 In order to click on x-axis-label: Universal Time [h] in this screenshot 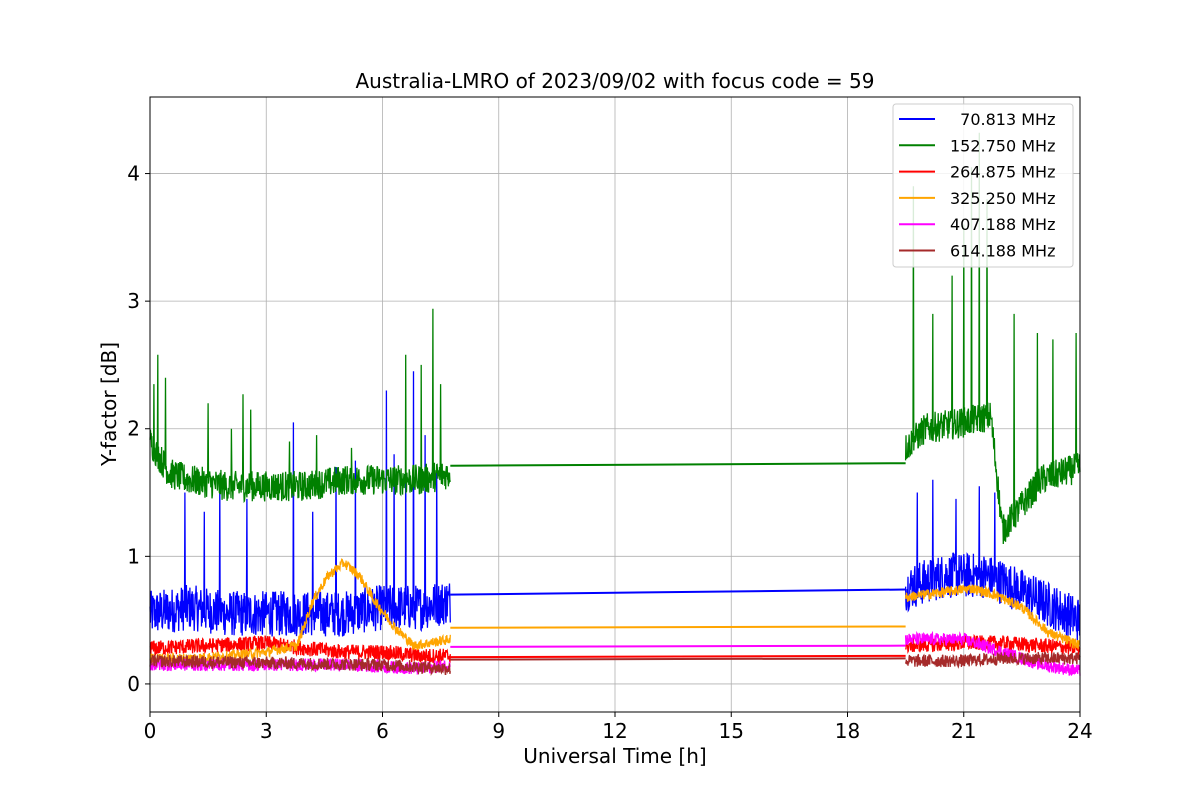, I will do `click(614, 756)`.